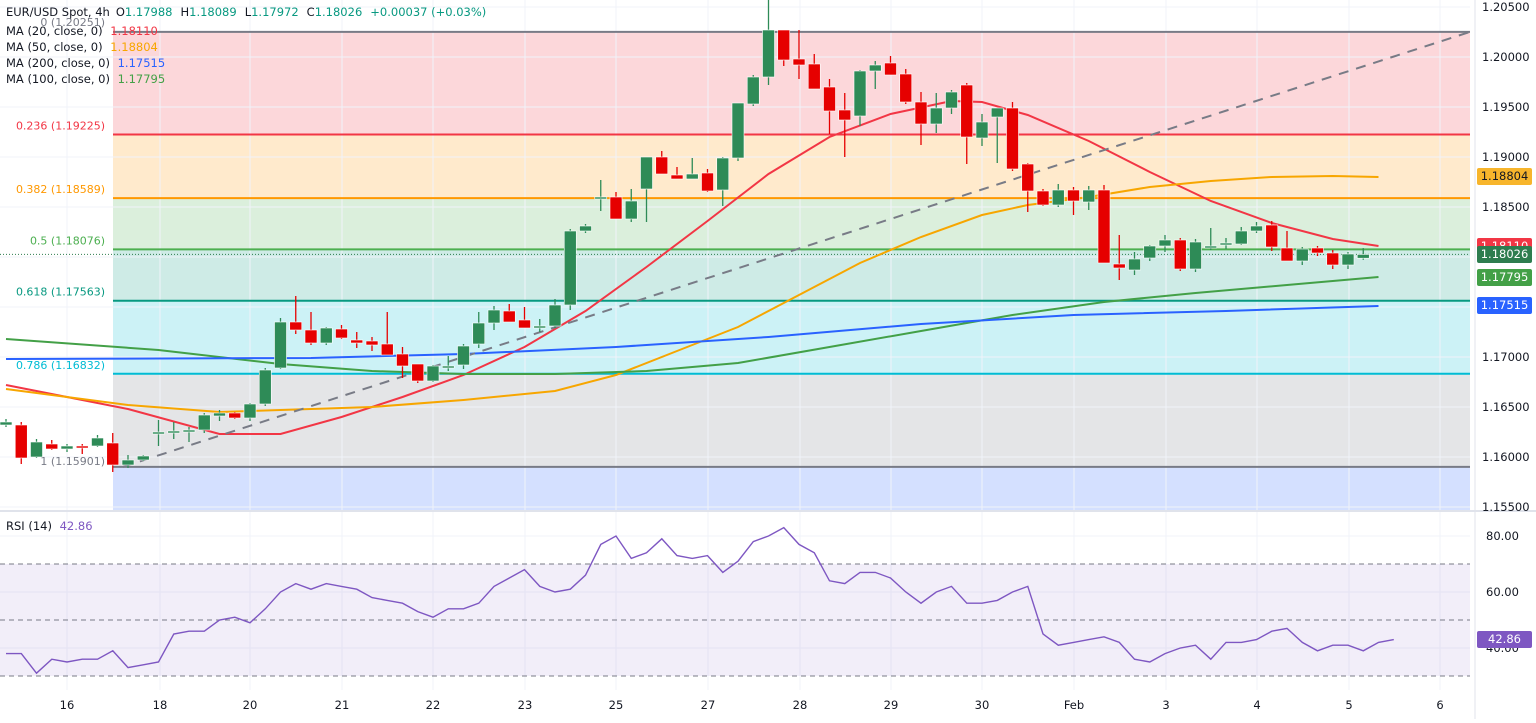 The width and height of the screenshot is (1536, 723). I want to click on svg-text: 1.20500, so click(1506, 7).